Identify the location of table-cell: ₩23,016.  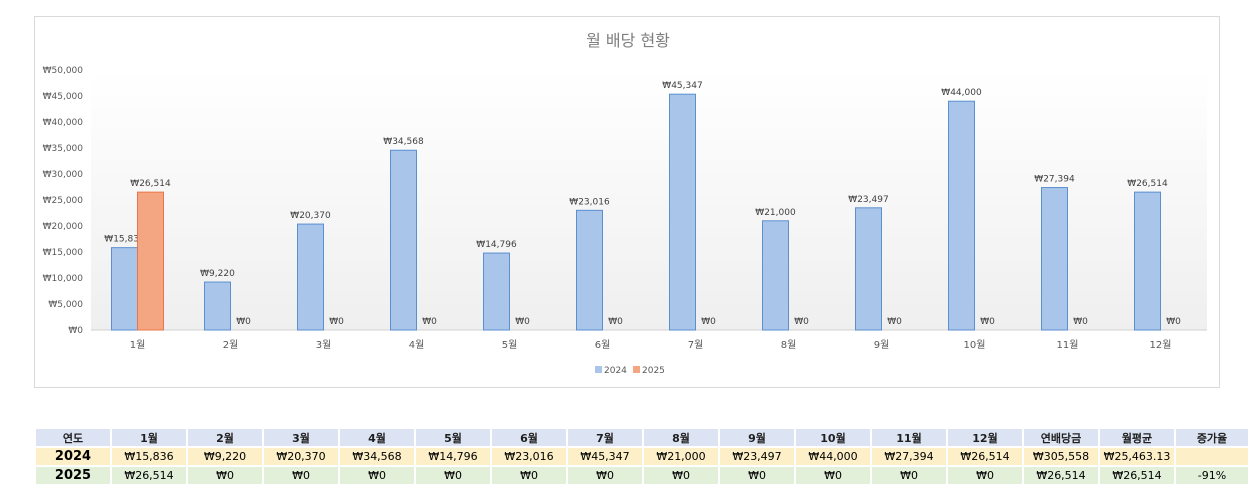
(529, 456).